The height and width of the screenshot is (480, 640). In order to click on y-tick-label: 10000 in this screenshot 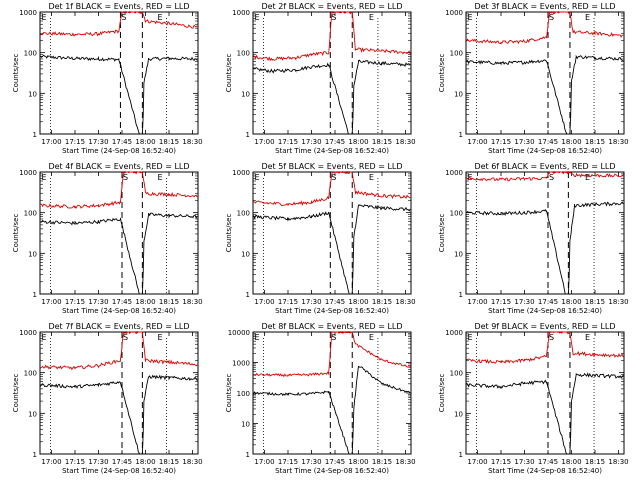, I will do `click(239, 333)`.